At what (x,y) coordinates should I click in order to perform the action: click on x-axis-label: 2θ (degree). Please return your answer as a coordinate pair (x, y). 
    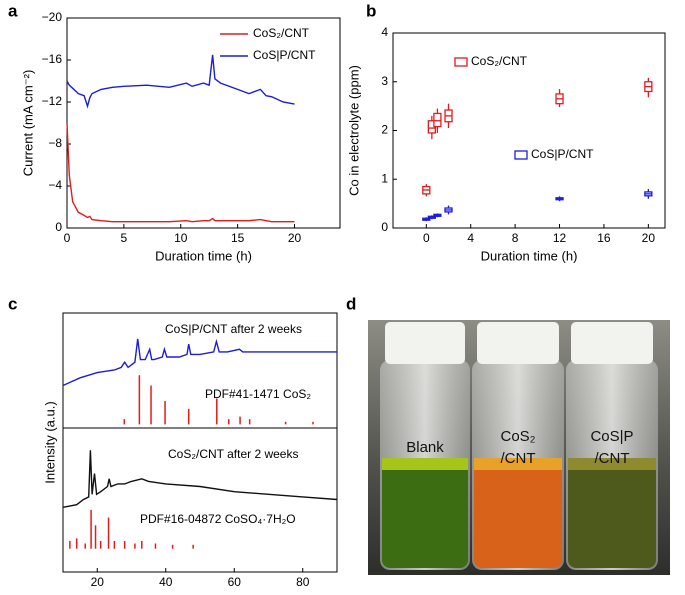
    Looking at the image, I should click on (199, 593).